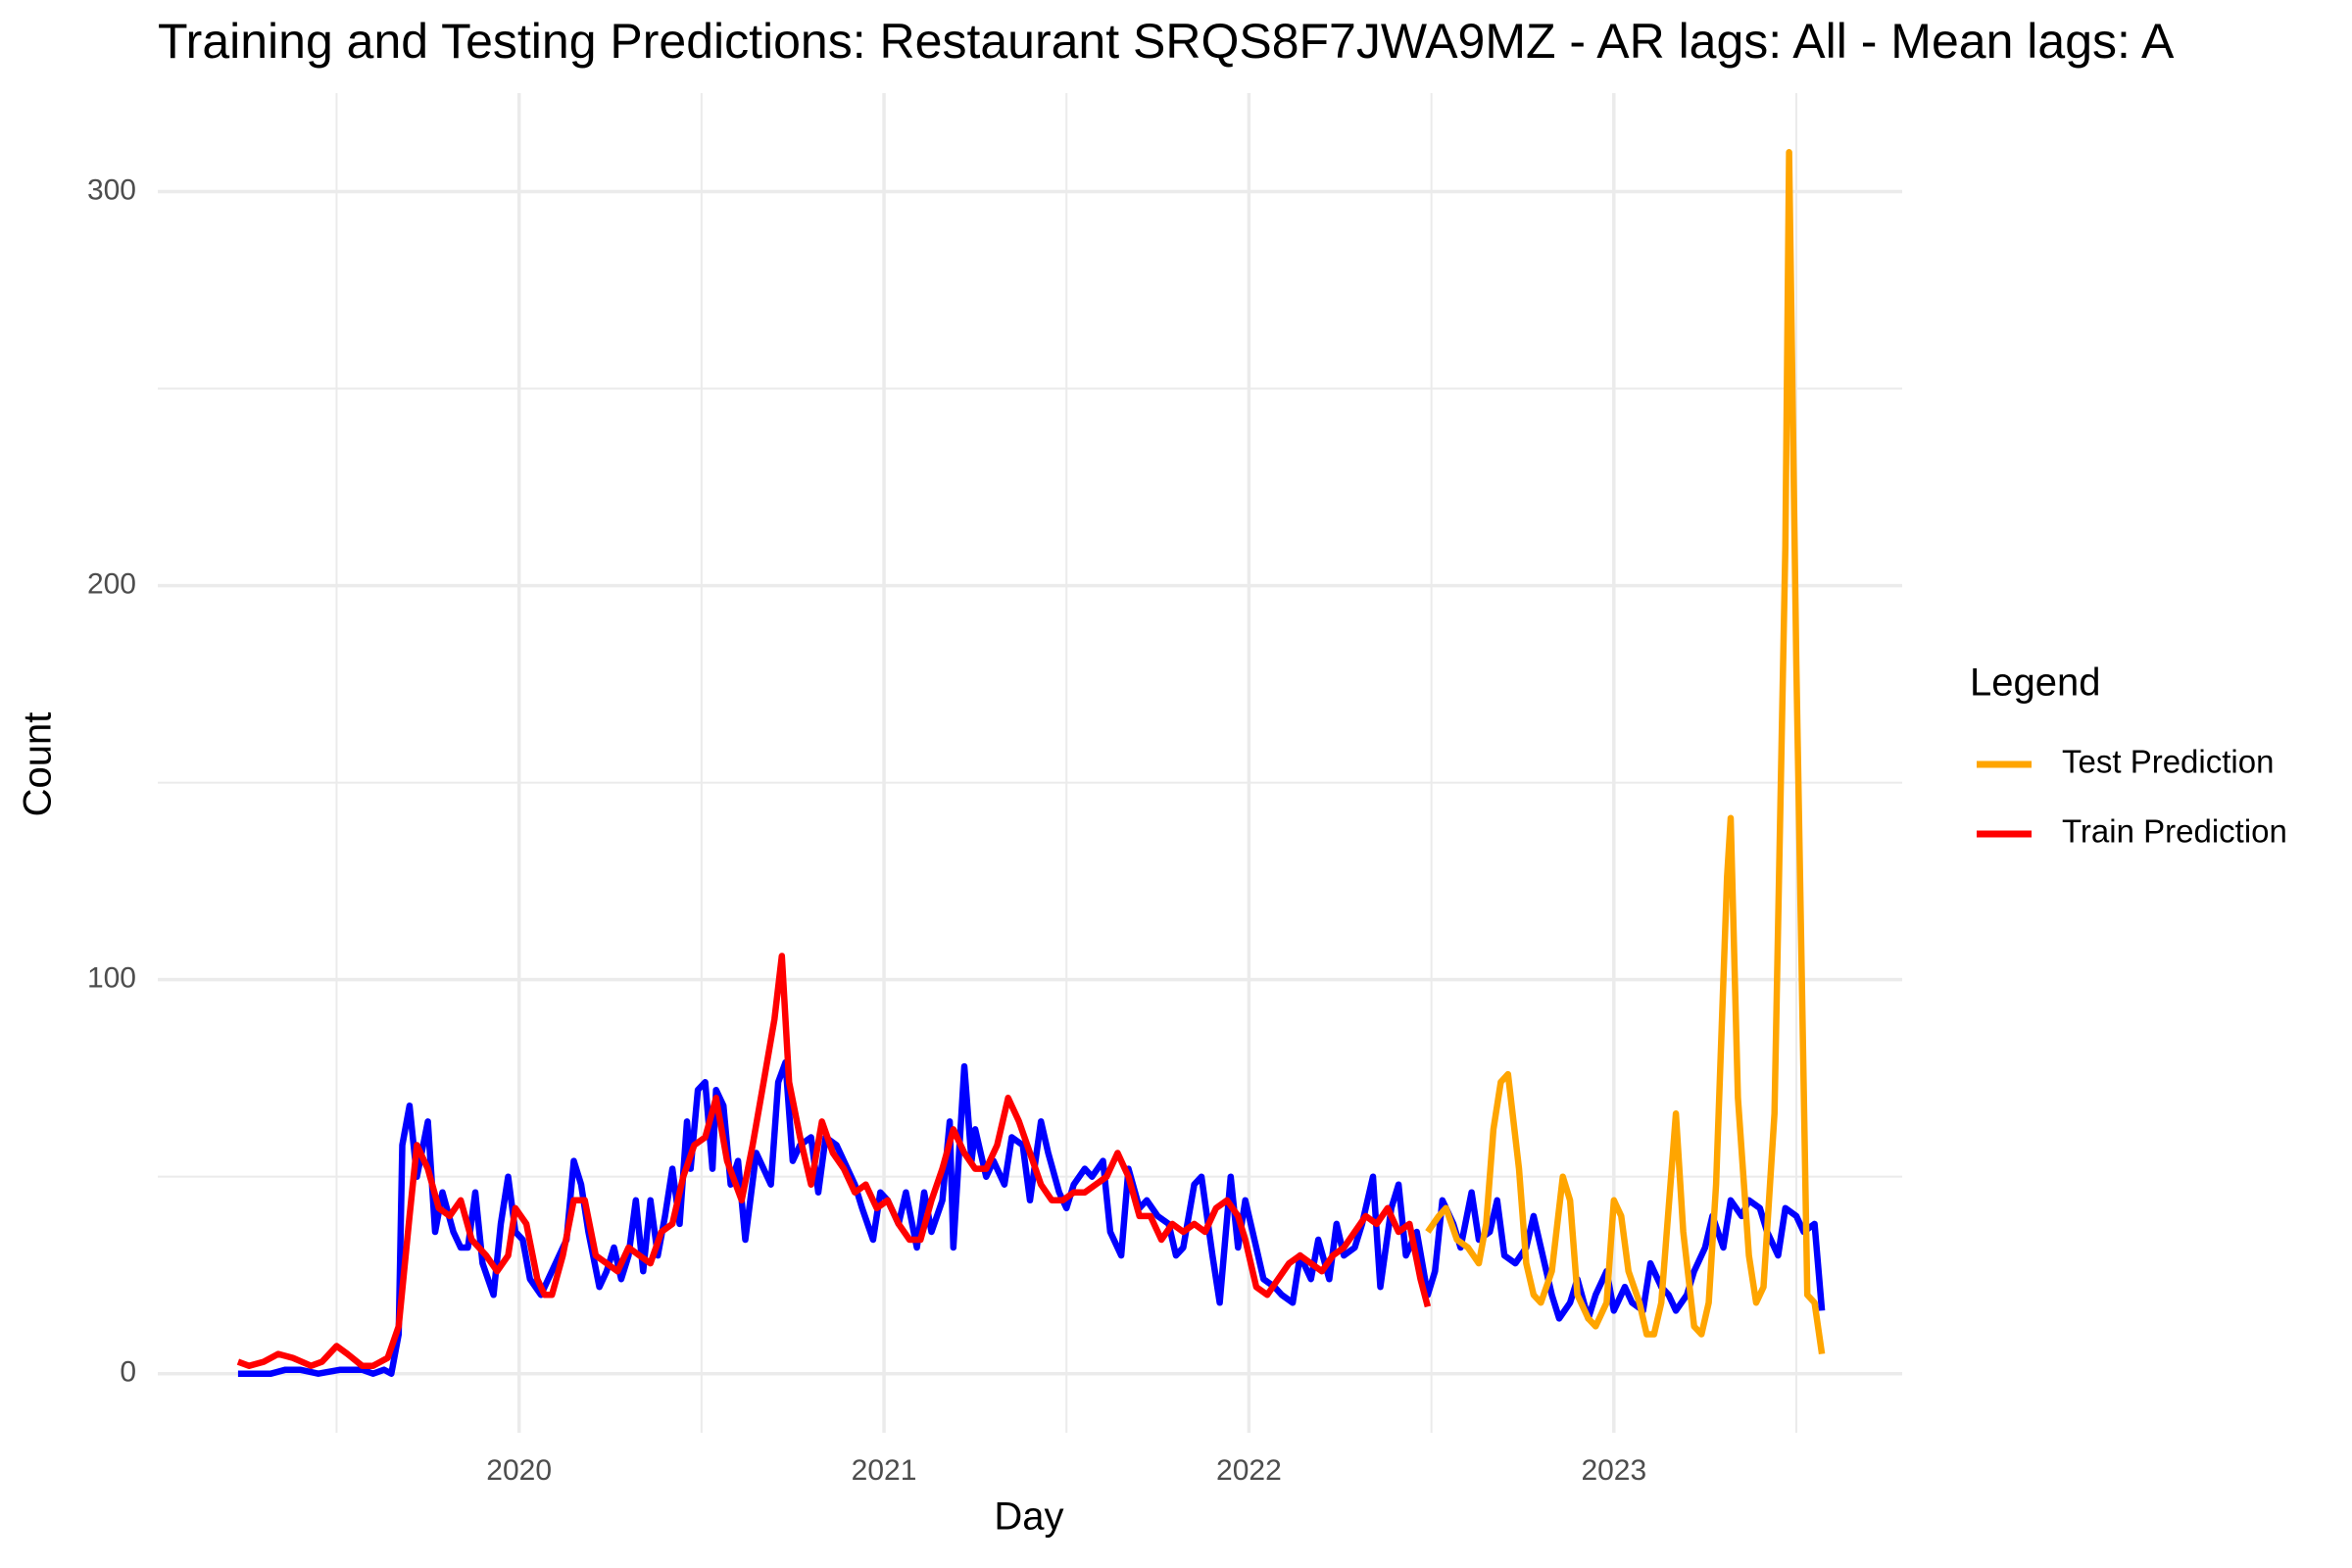  I want to click on y-tick-label: 100, so click(111, 978).